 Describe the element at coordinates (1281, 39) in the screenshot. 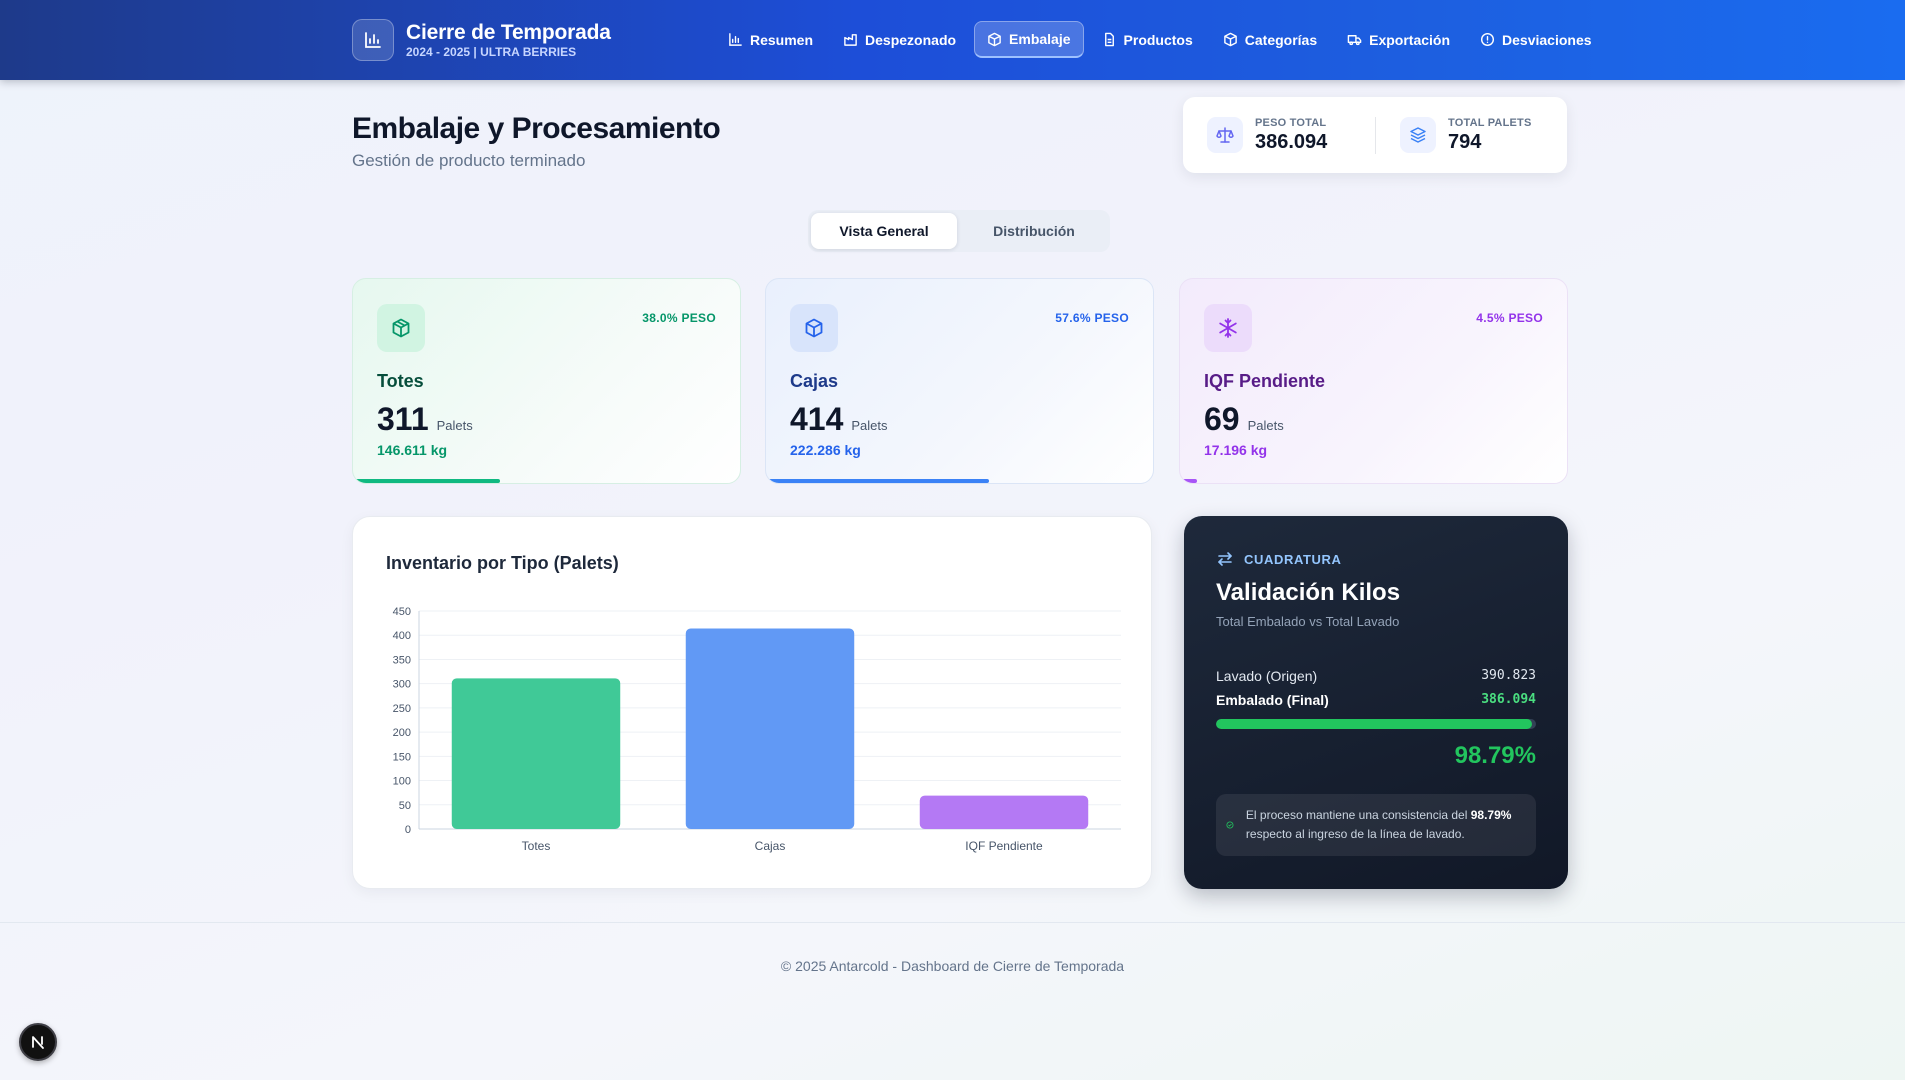

I see `nav-label: Categorías` at that location.